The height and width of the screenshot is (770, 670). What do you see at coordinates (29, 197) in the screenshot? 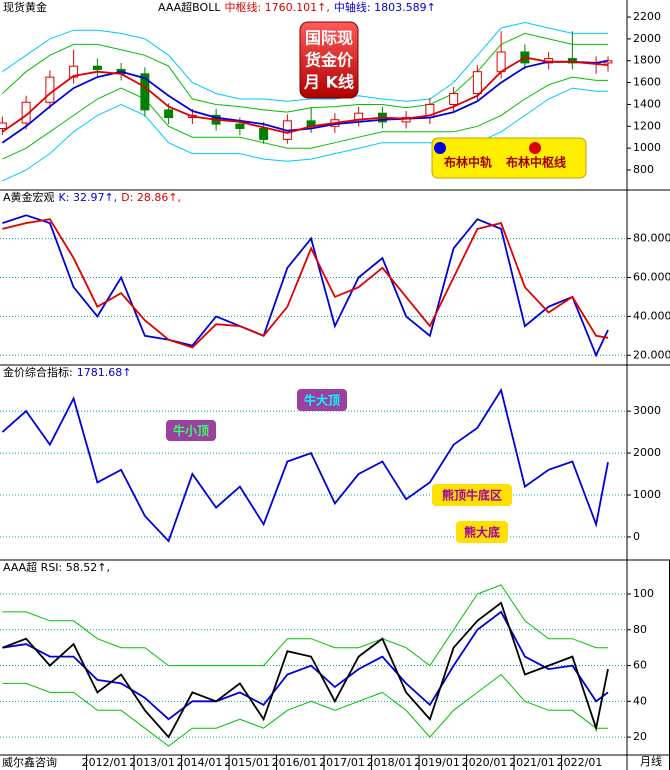
I see `header-part: A黄金宏观` at bounding box center [29, 197].